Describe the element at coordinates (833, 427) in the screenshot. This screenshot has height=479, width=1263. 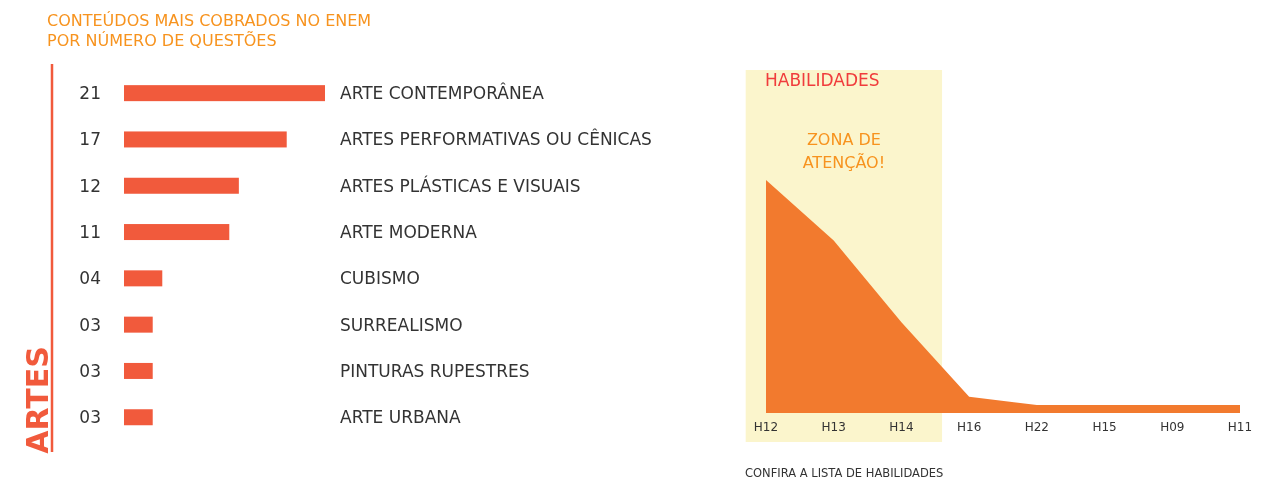
I see `x-tick-label: H13` at that location.